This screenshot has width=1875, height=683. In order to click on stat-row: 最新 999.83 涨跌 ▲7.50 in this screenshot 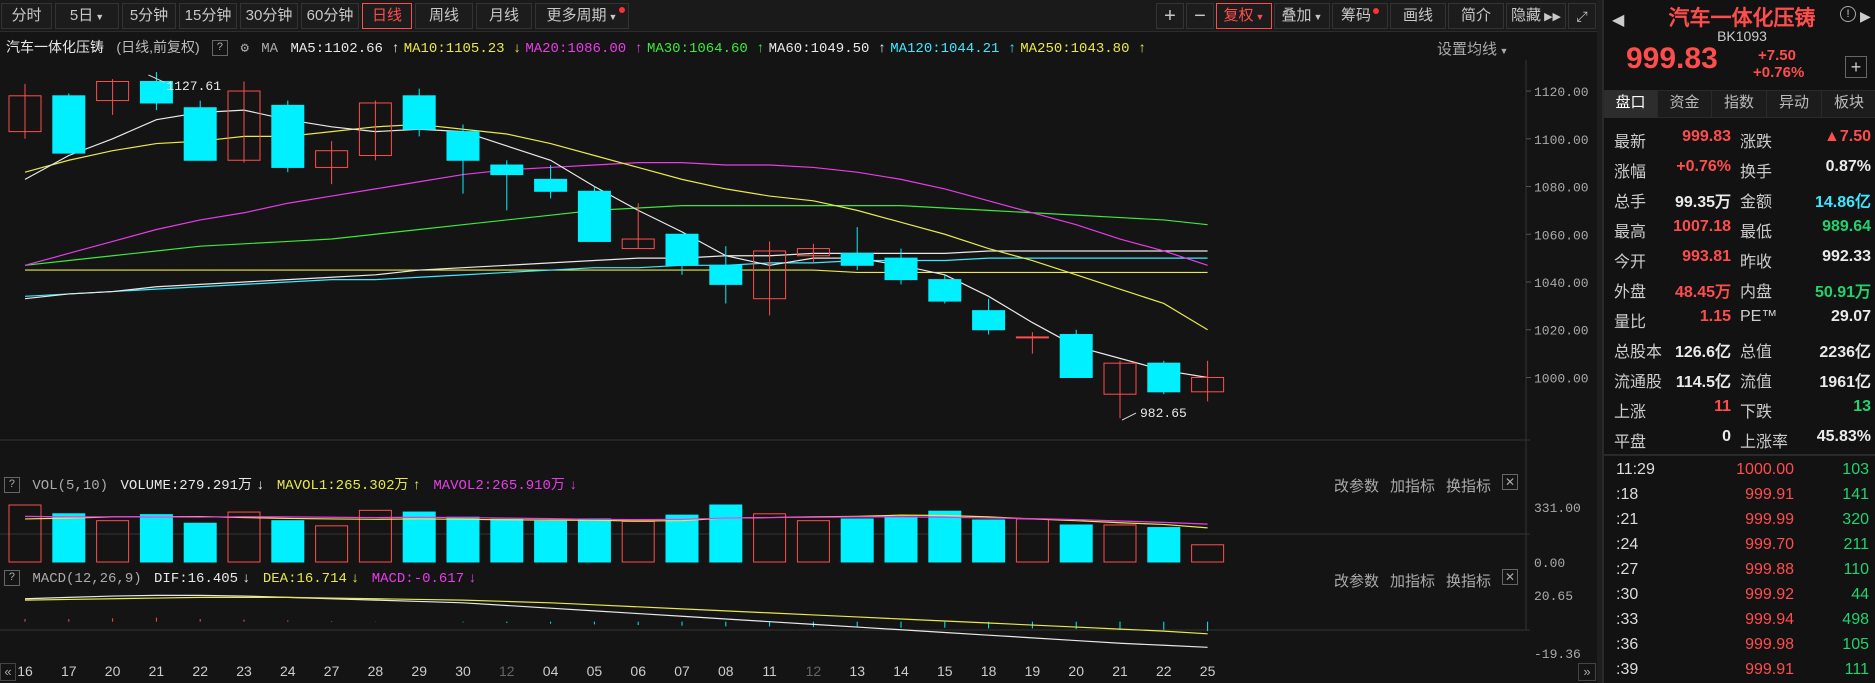, I will do `click(1739, 139)`.